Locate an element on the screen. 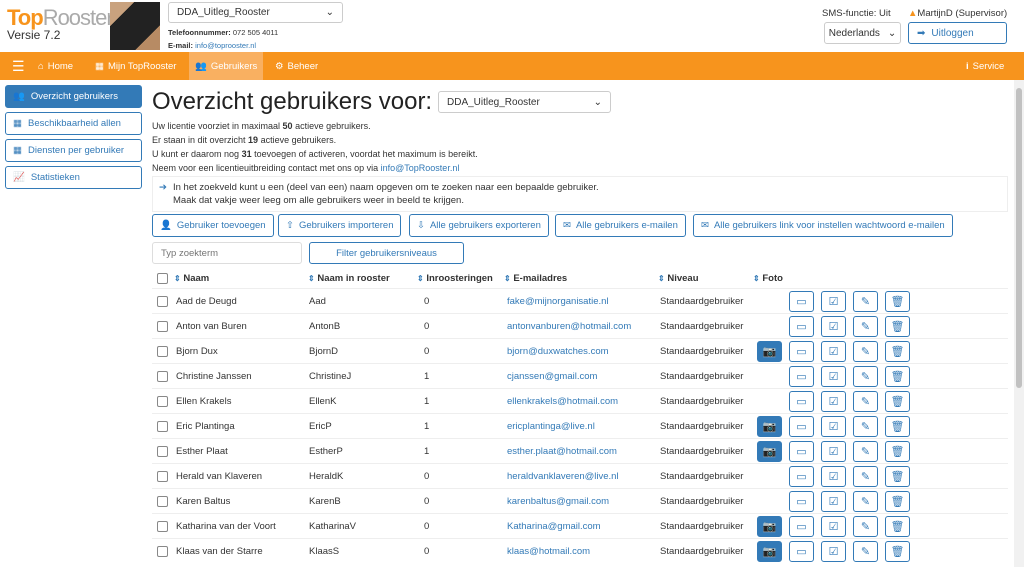 This screenshot has height=567, width=1024. email-link: ericplantinga@live.nl is located at coordinates (551, 426).